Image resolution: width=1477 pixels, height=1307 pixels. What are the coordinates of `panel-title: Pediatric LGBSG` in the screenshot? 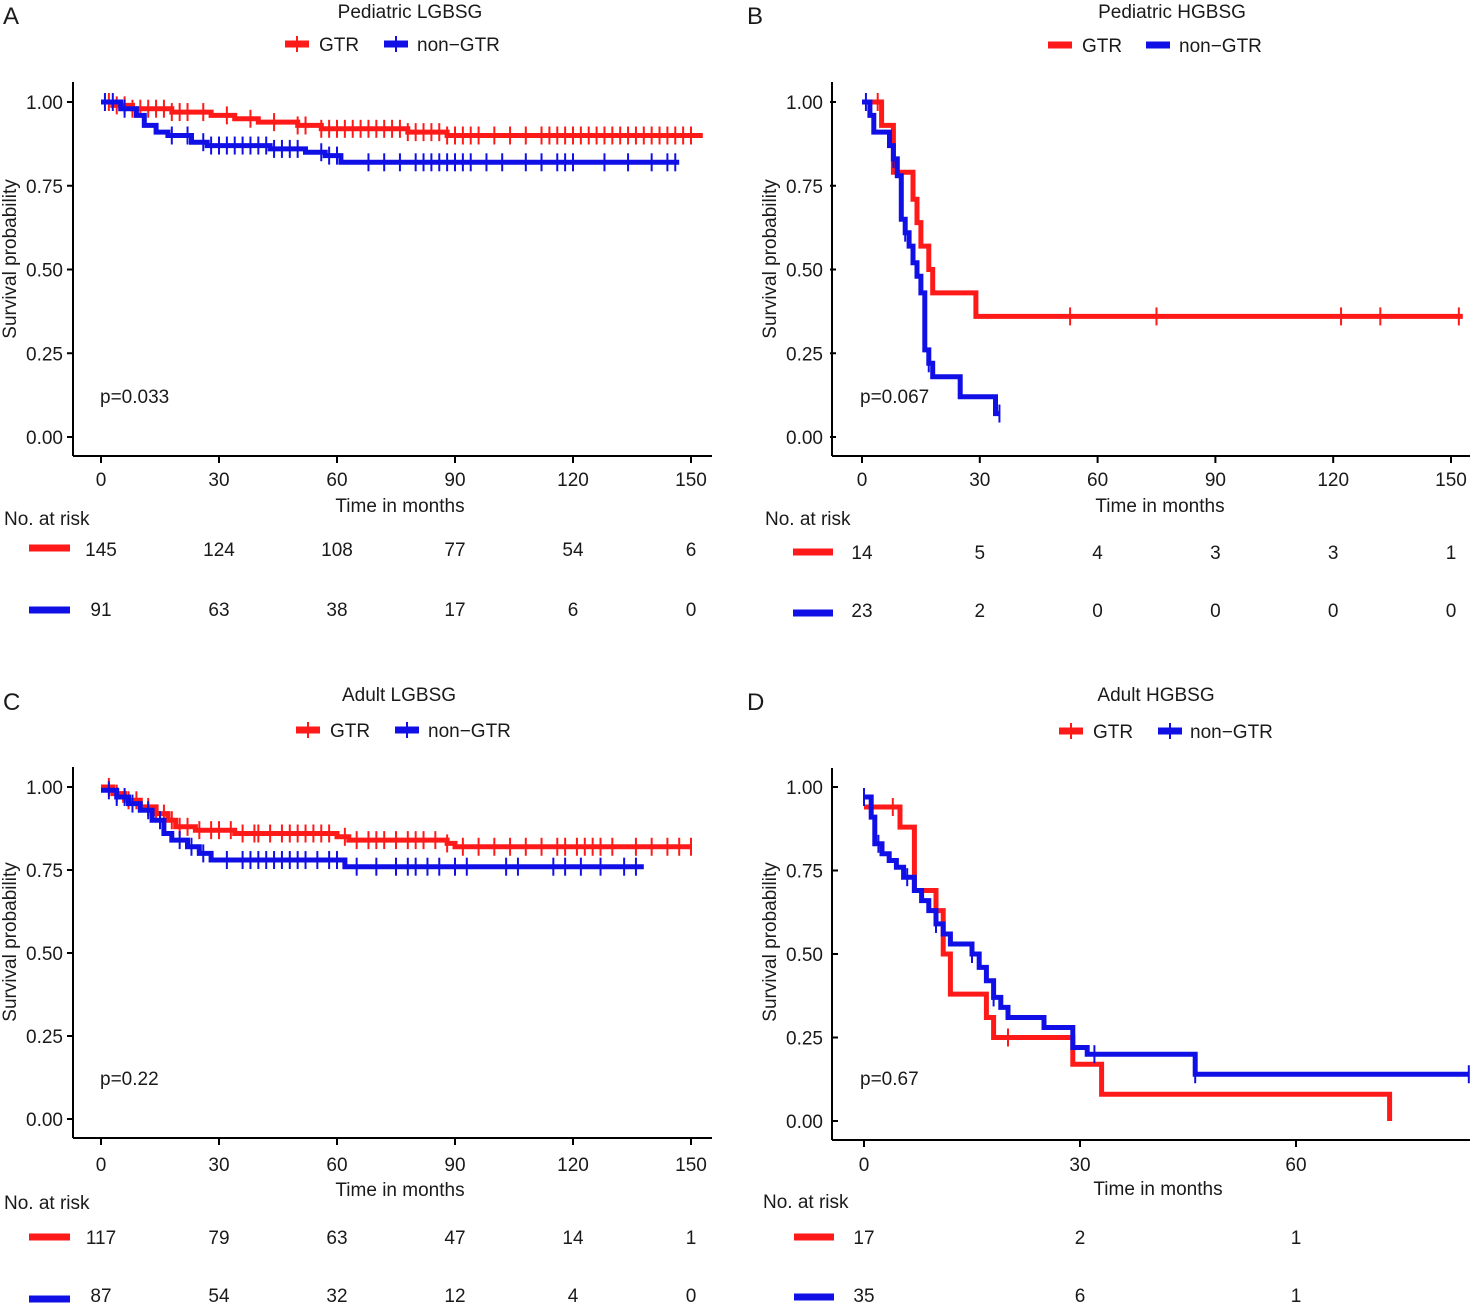 It's located at (410, 12).